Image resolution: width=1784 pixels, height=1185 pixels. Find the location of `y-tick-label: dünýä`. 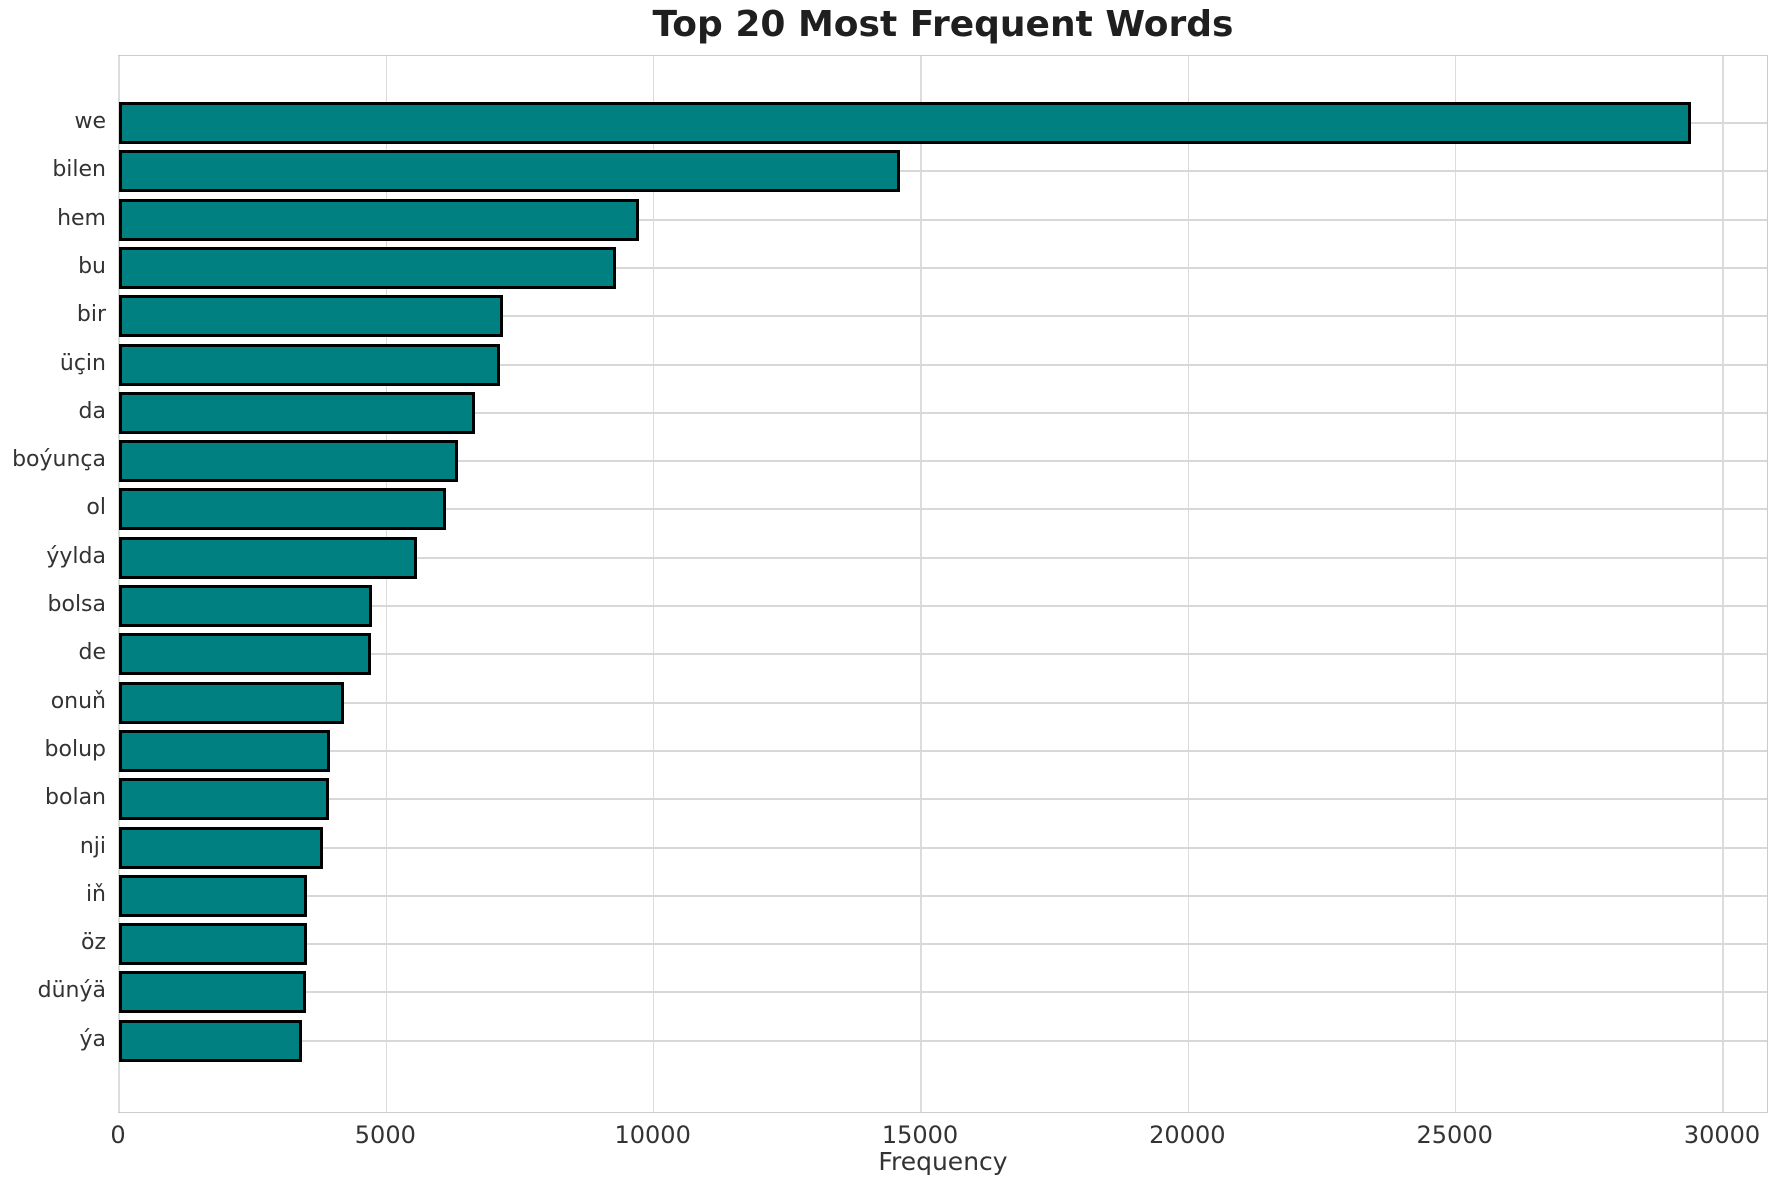

y-tick-label: dünýä is located at coordinates (71, 991).